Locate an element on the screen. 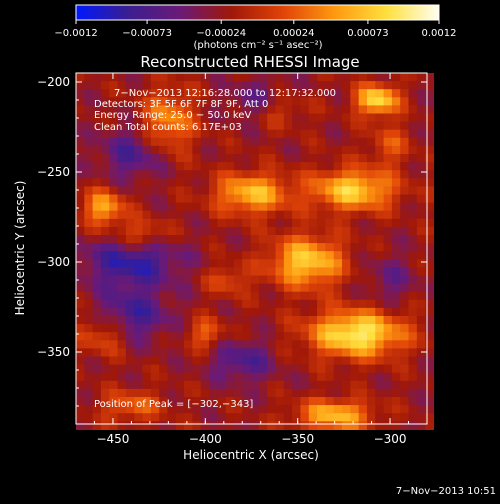  chart-title: Reconstructed RHESSI Image is located at coordinates (249, 62).